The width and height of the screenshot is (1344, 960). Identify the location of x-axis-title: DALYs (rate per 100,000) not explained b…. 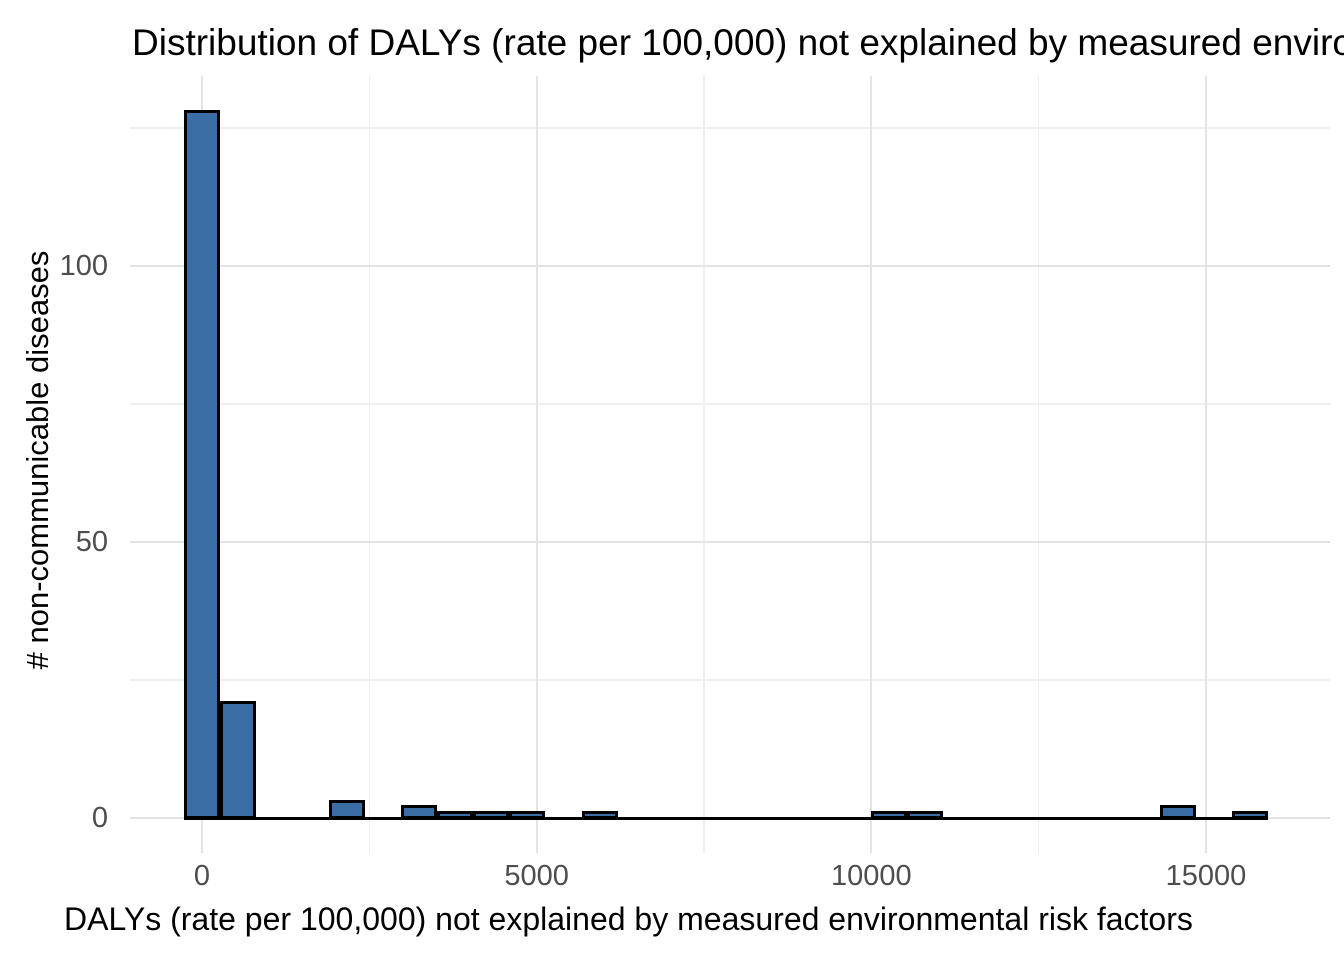
(628, 919).